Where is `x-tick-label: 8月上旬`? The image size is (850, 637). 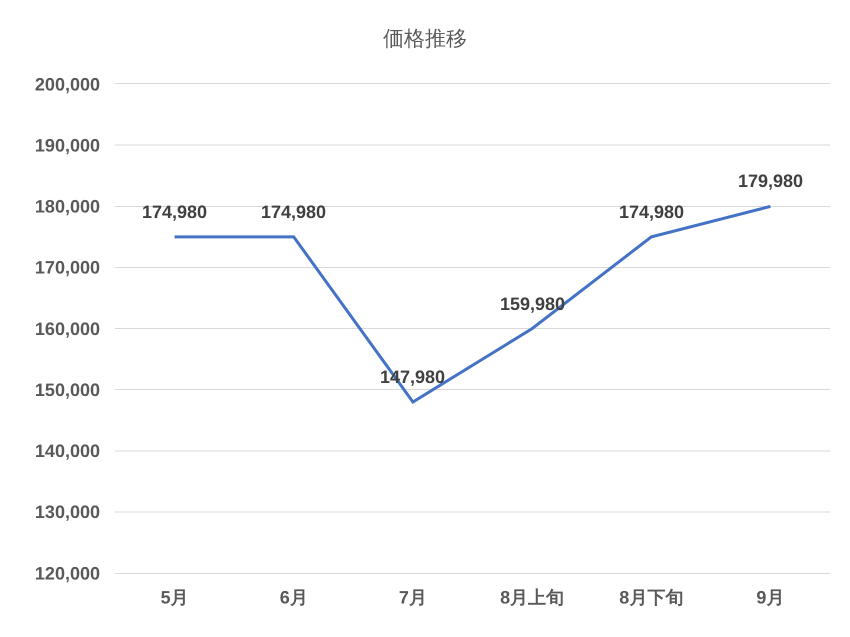 x-tick-label: 8月上旬 is located at coordinates (532, 598).